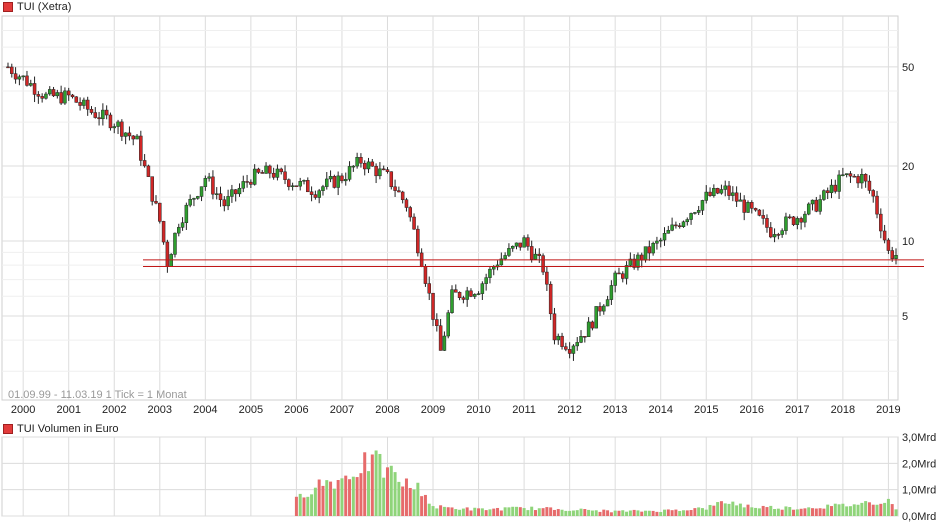 The image size is (940, 526). I want to click on x-tick-label: 2018, so click(843, 410).